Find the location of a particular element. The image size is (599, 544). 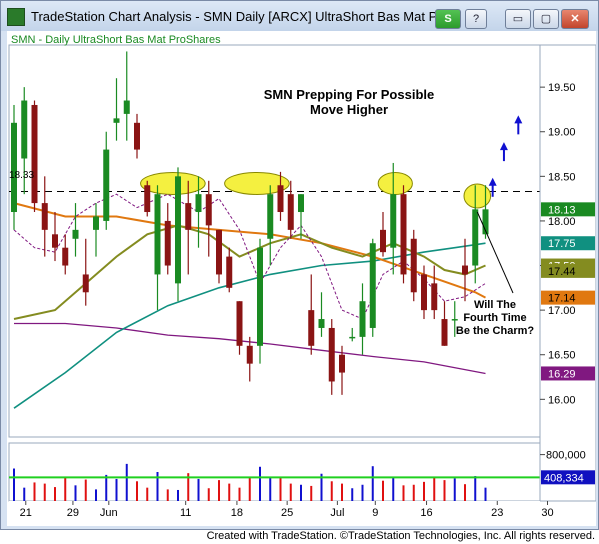

volume-plot-frame is located at coordinates (274, 472).